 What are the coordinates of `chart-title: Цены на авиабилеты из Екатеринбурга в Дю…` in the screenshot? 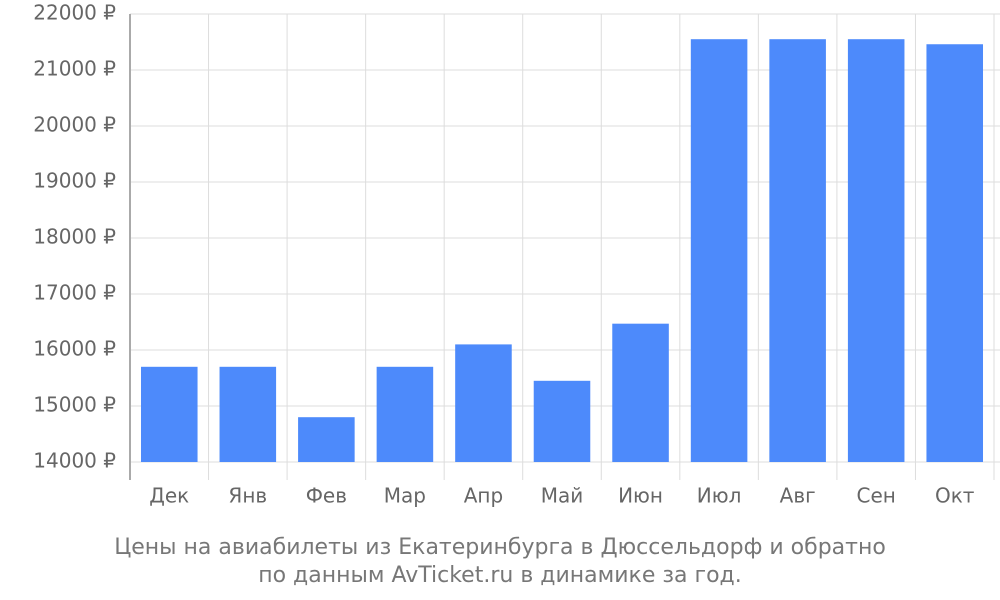 It's located at (500, 547).